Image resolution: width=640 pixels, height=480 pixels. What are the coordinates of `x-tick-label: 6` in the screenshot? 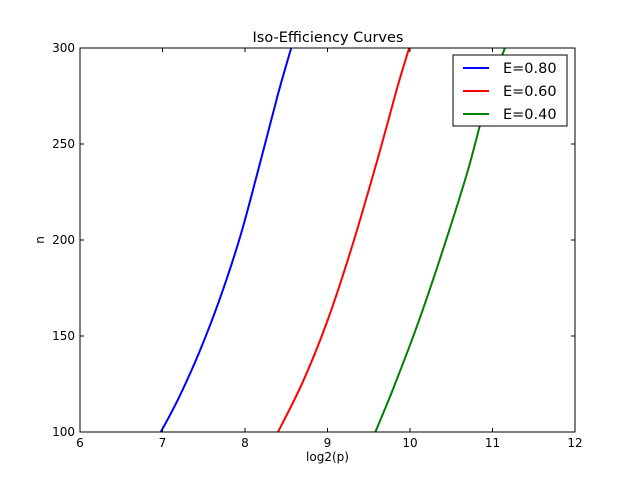 It's located at (80, 443).